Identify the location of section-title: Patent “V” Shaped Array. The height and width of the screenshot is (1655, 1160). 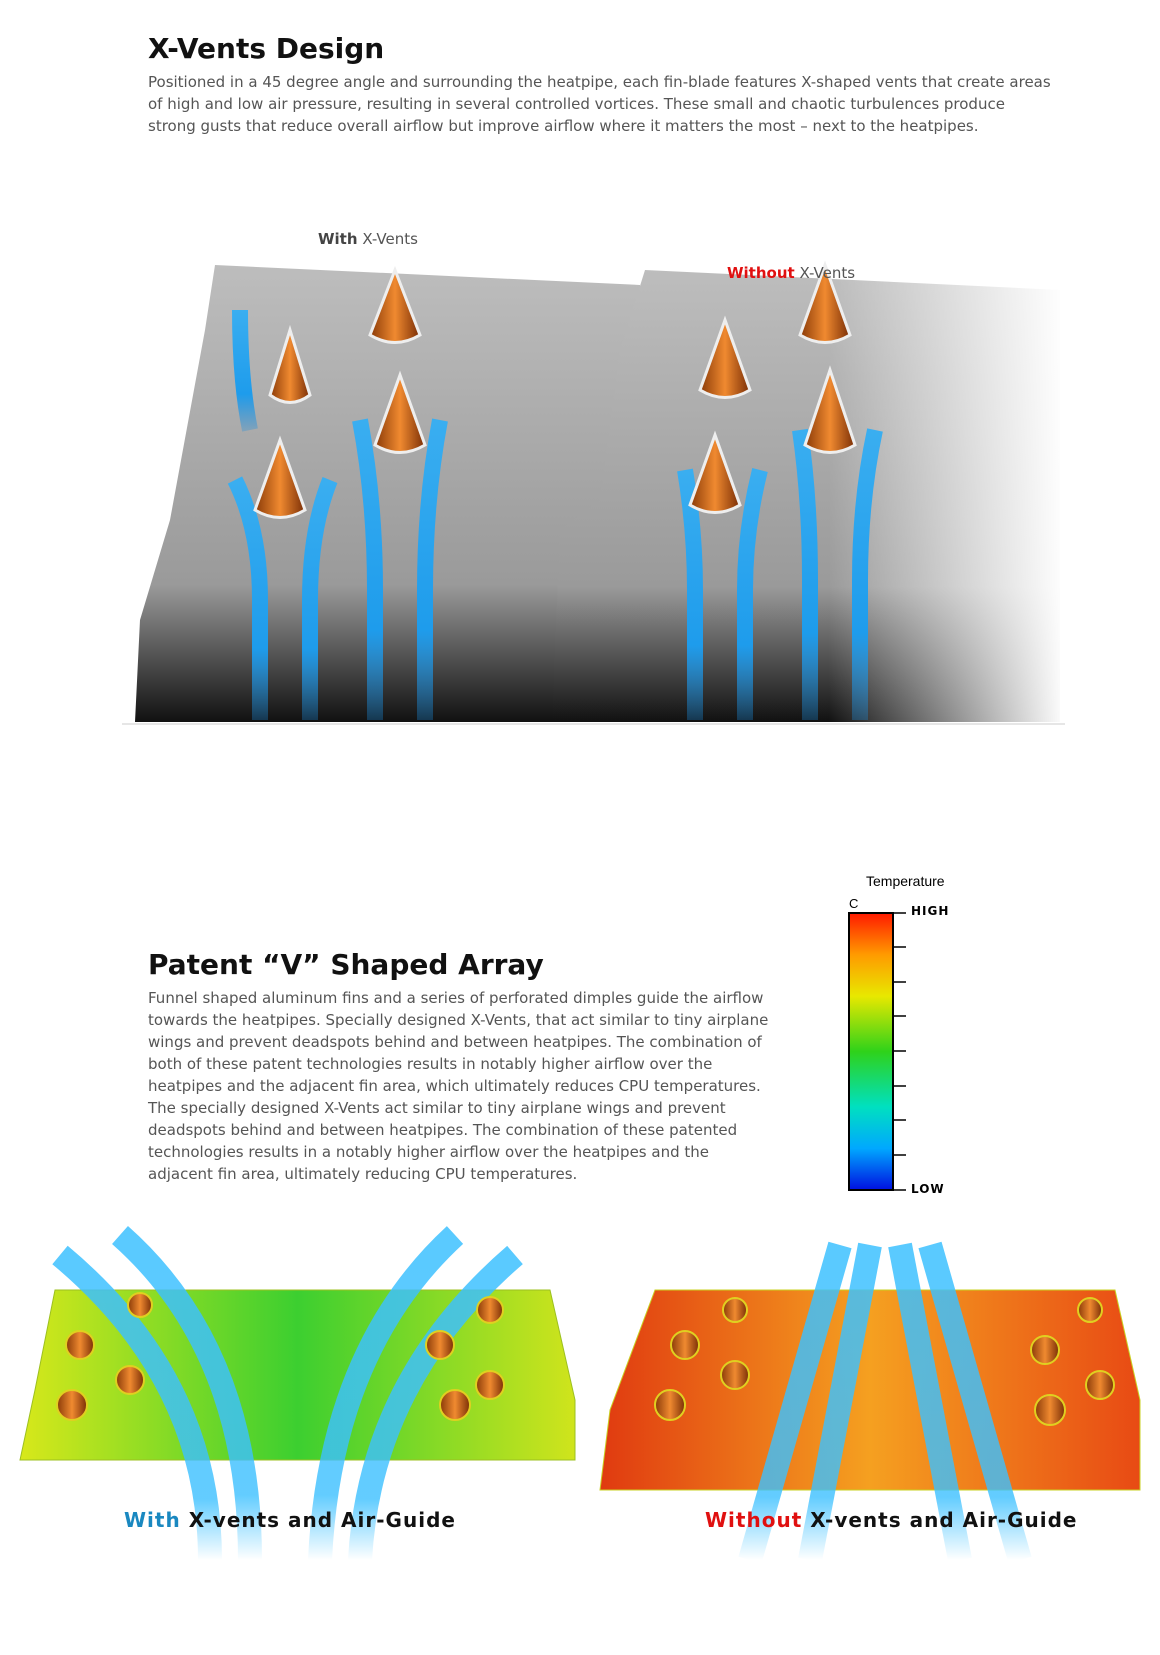
(346, 964).